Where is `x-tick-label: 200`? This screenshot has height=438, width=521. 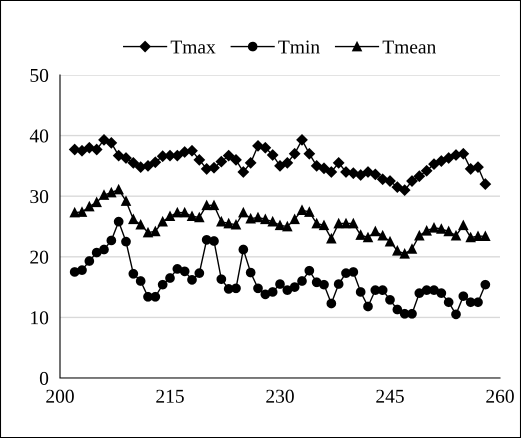
x-tick-label: 200 is located at coordinates (60, 396).